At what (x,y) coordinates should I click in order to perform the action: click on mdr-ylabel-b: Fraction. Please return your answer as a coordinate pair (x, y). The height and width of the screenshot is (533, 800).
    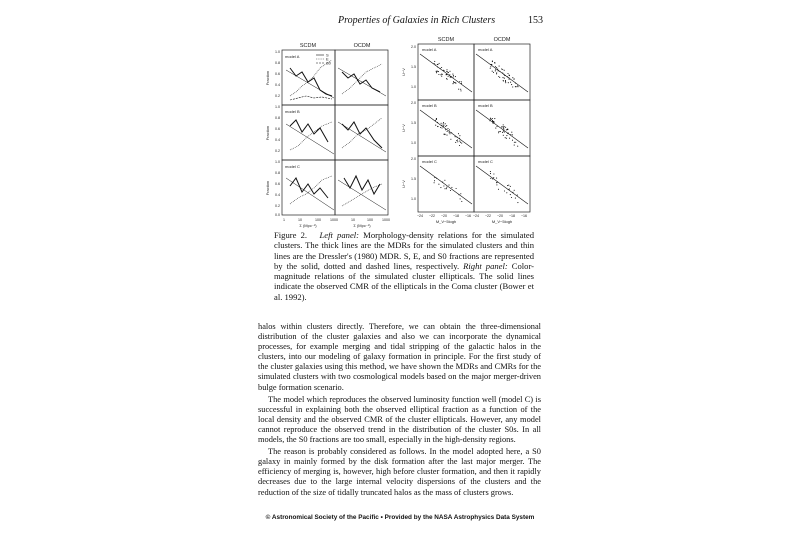
    Looking at the image, I should click on (267, 133).